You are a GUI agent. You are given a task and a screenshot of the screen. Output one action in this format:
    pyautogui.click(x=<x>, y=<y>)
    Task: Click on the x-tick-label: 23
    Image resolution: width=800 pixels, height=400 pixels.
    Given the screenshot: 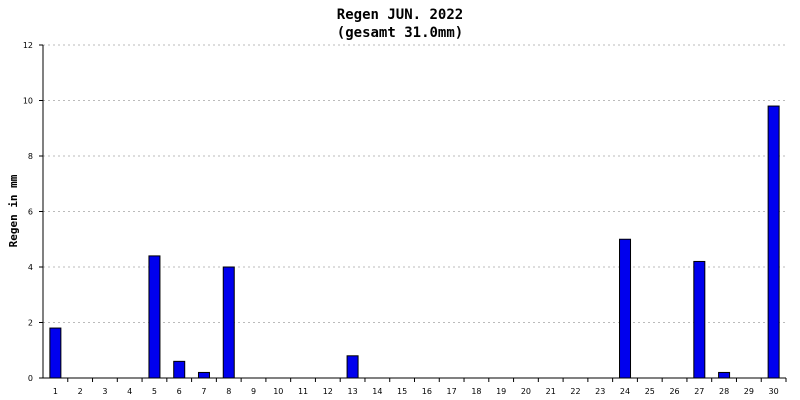 What is the action you would take?
    pyautogui.click(x=600, y=391)
    